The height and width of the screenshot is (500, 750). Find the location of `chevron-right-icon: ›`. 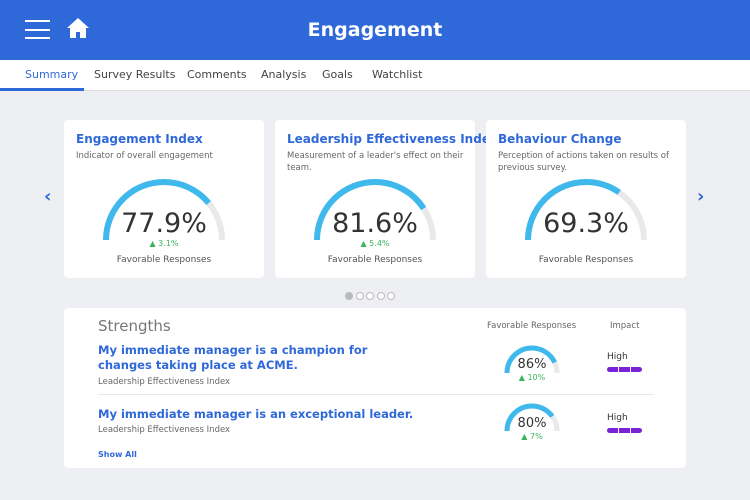

chevron-right-icon: › is located at coordinates (701, 196).